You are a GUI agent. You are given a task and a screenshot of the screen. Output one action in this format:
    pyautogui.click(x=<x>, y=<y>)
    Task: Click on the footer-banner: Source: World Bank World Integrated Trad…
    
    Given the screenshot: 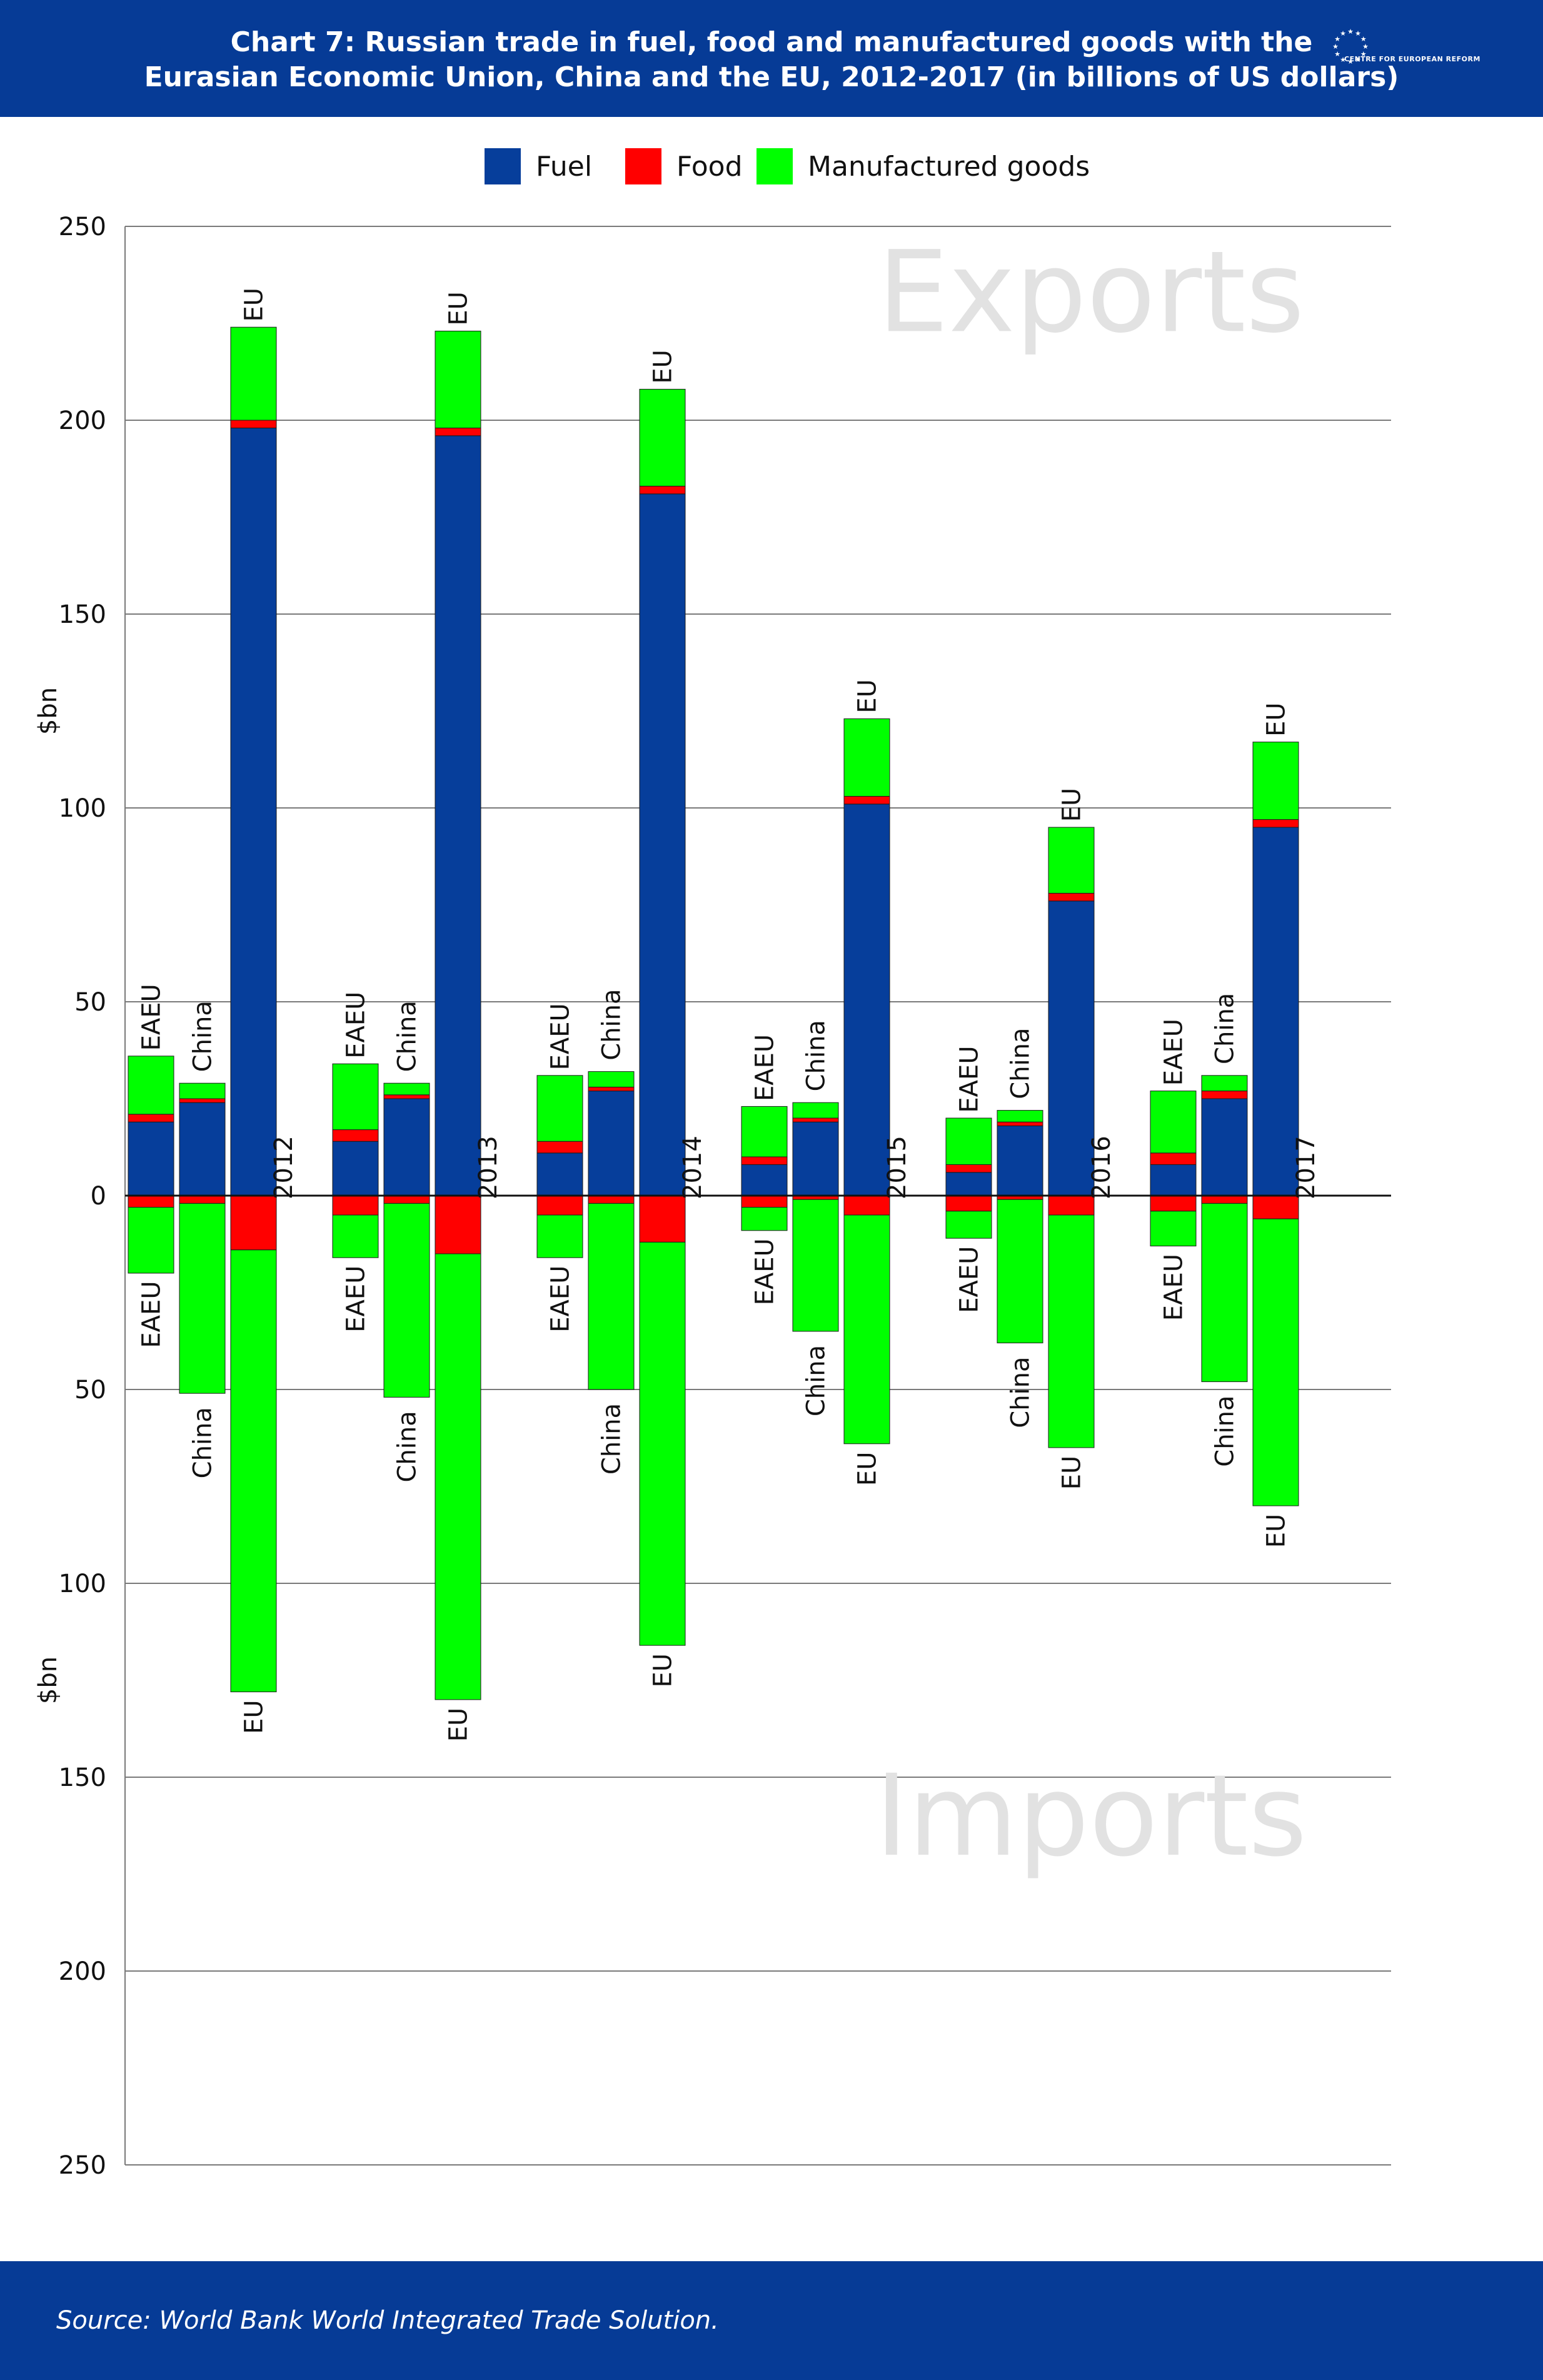 What is the action you would take?
    pyautogui.click(x=771, y=2320)
    